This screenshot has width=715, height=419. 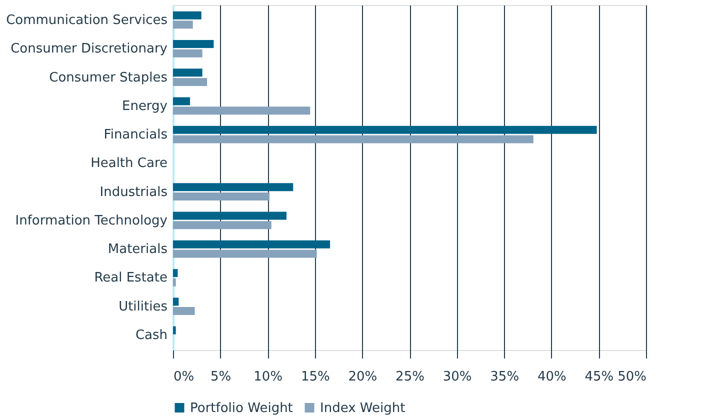 What do you see at coordinates (457, 377) in the screenshot?
I see `x-tick-label: 30%` at bounding box center [457, 377].